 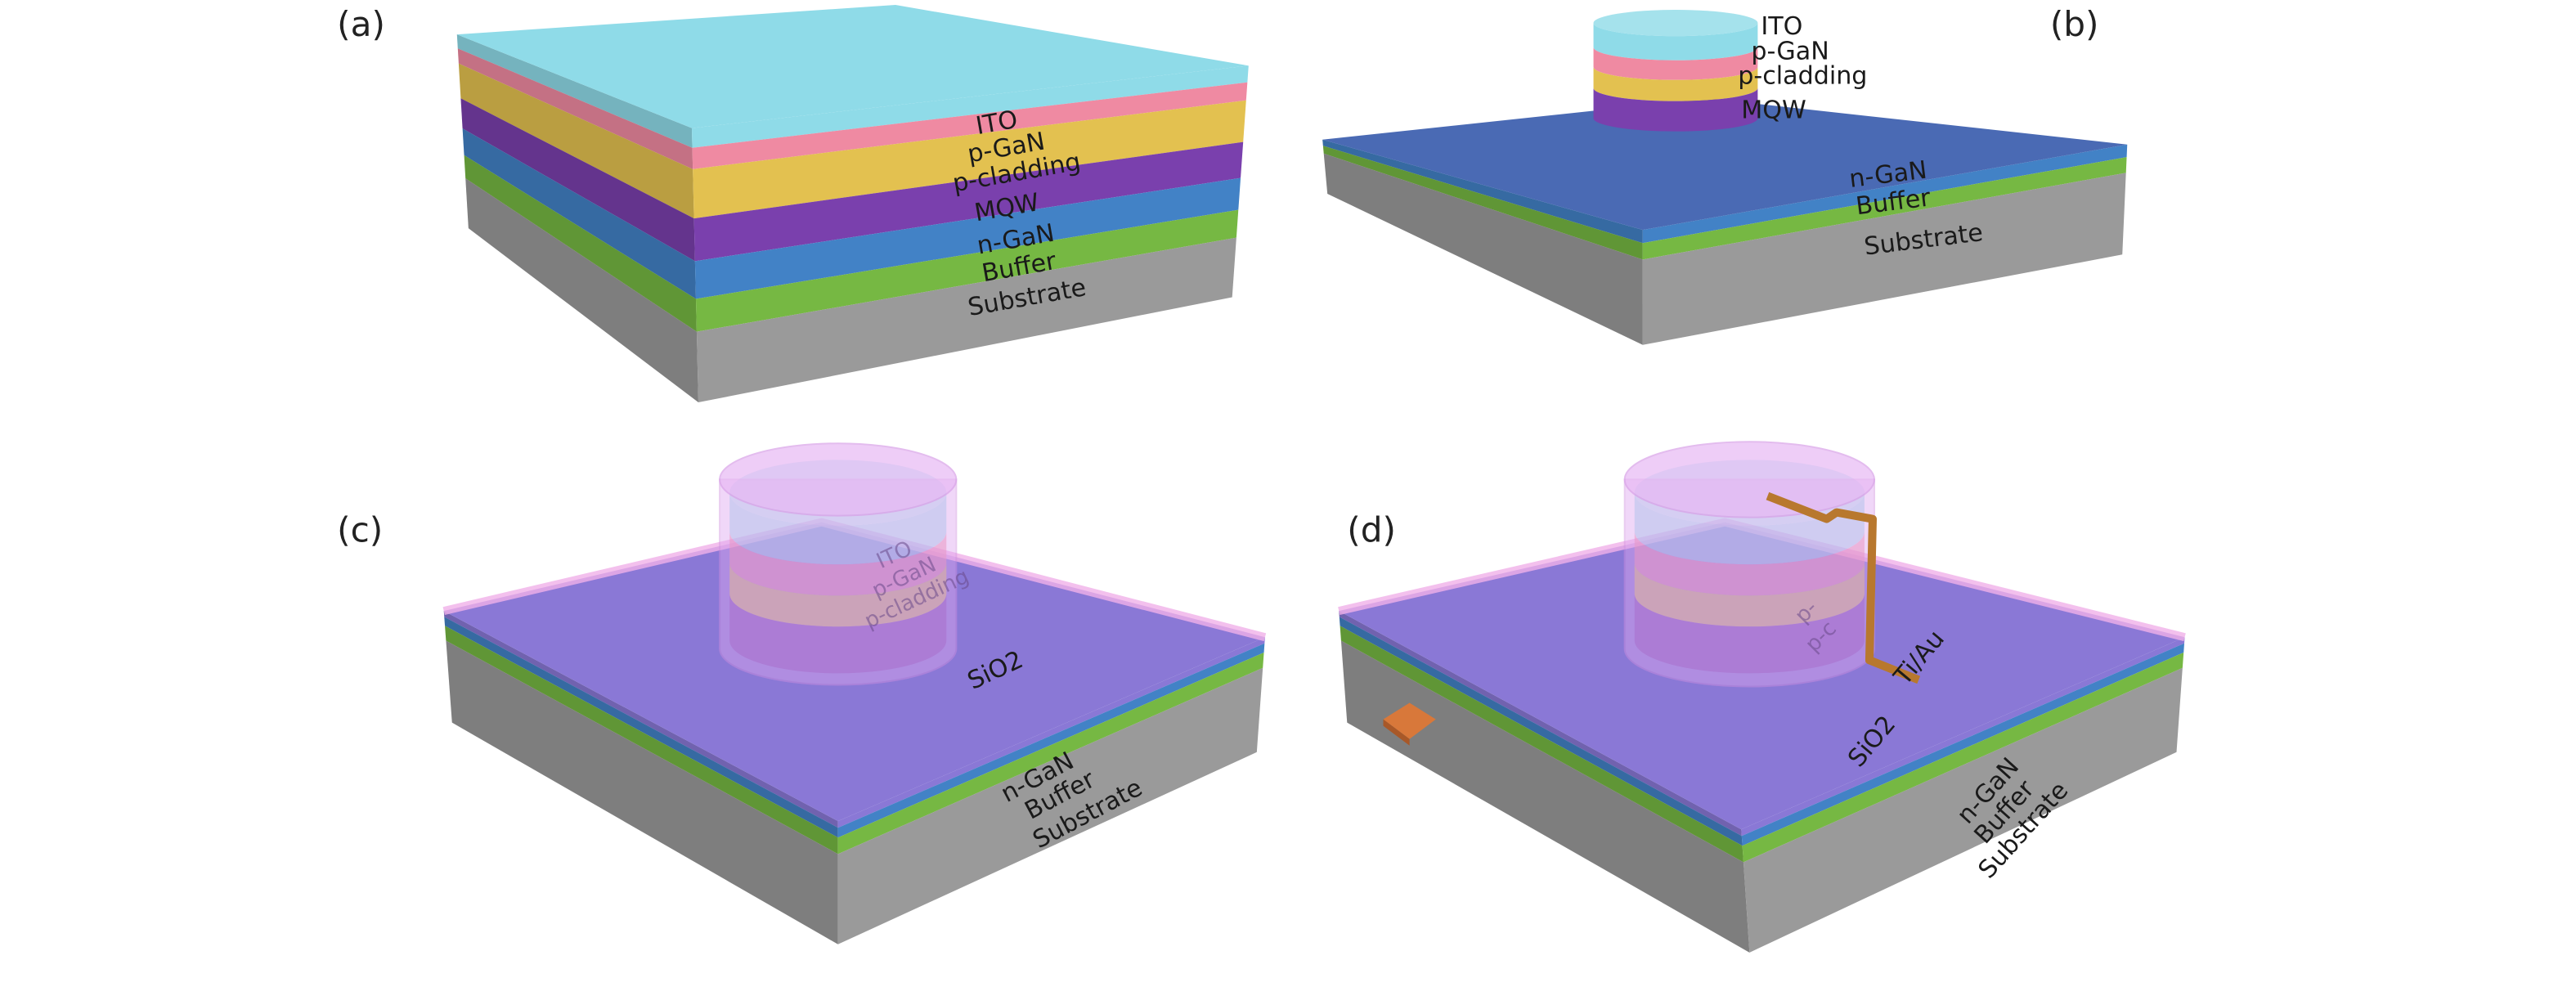 What do you see at coordinates (361, 24) in the screenshot?
I see `panel-a-label: (a)` at bounding box center [361, 24].